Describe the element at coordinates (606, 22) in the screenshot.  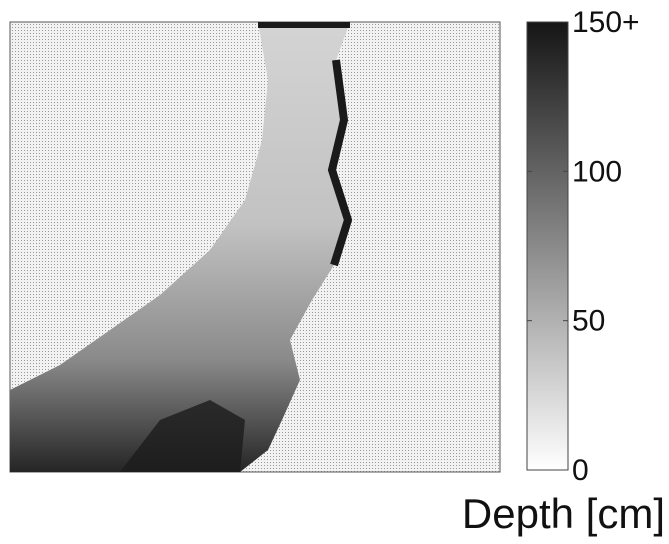
I see `colorbar-tick-label: 150+` at that location.